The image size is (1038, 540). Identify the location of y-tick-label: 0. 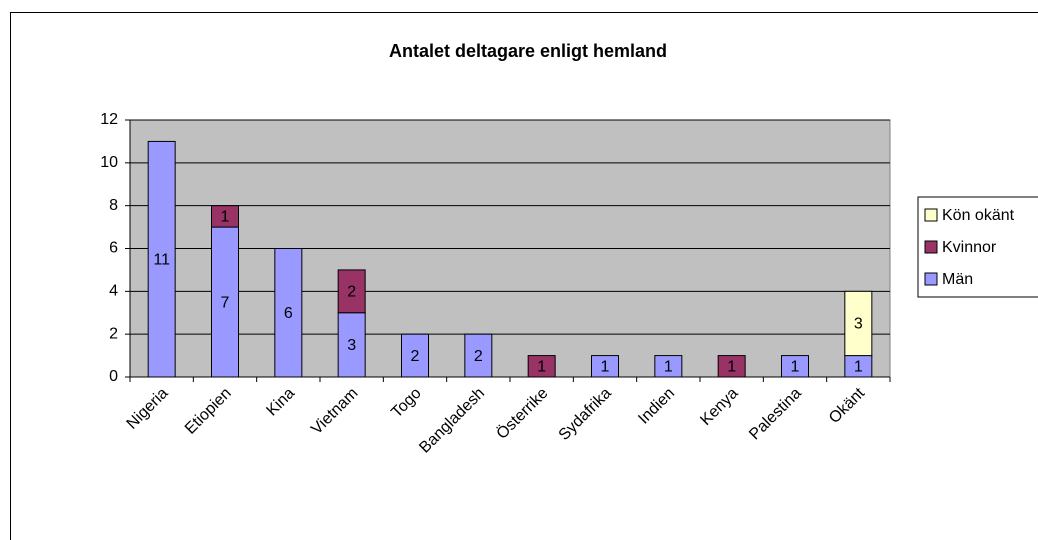
(113, 376).